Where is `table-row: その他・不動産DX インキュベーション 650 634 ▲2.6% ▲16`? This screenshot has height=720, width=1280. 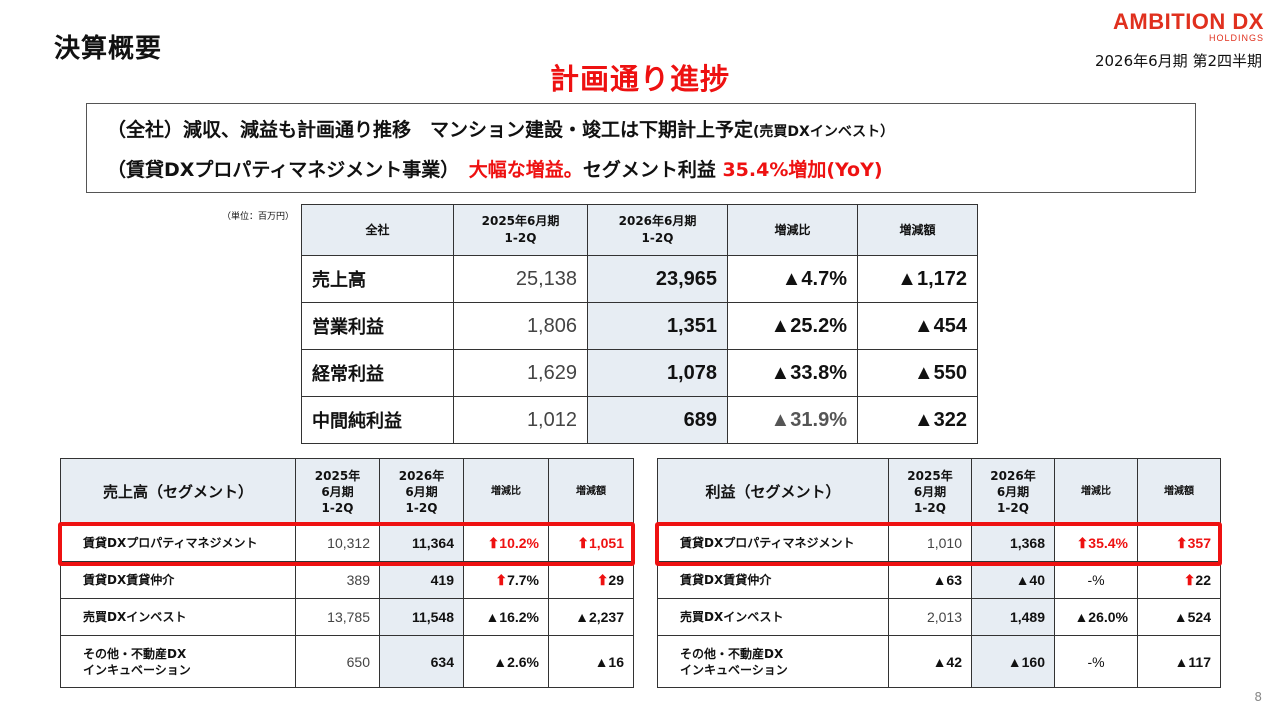 table-row: その他・不動産DX インキュベーション 650 634 ▲2.6% ▲16 is located at coordinates (347, 661).